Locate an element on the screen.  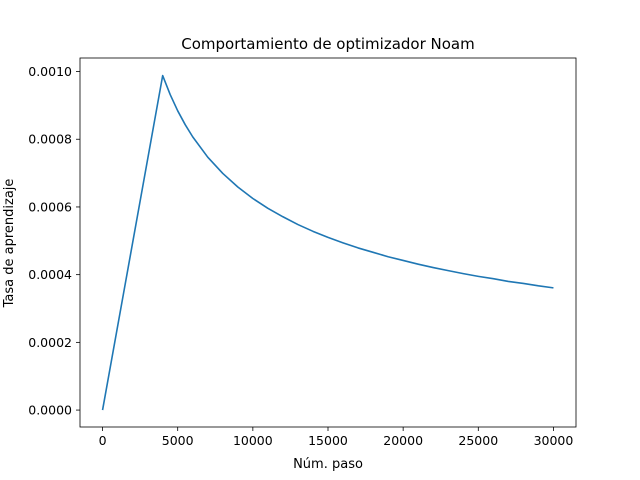
x-tick-label: 30000 is located at coordinates (554, 440).